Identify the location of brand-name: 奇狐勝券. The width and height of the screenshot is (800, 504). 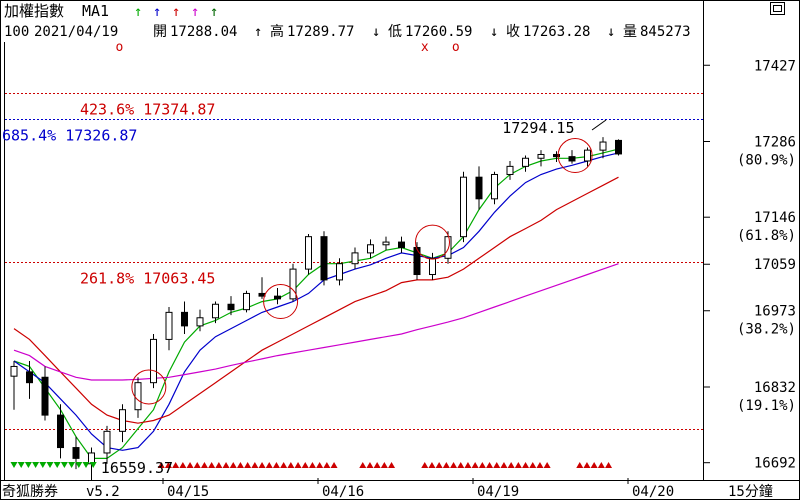
(30, 491).